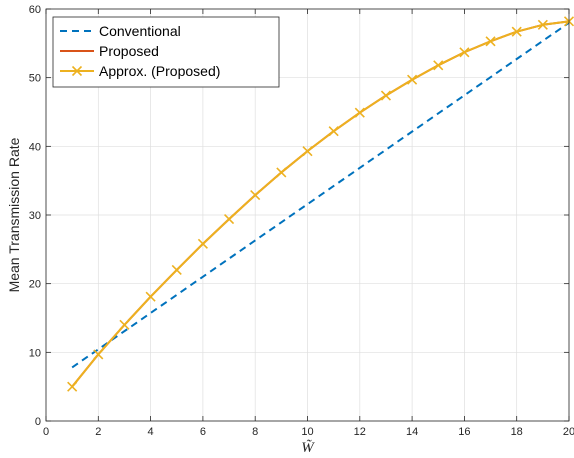 Image resolution: width=574 pixels, height=458 pixels. What do you see at coordinates (412, 432) in the screenshot?
I see `x-tick-label: 14` at bounding box center [412, 432].